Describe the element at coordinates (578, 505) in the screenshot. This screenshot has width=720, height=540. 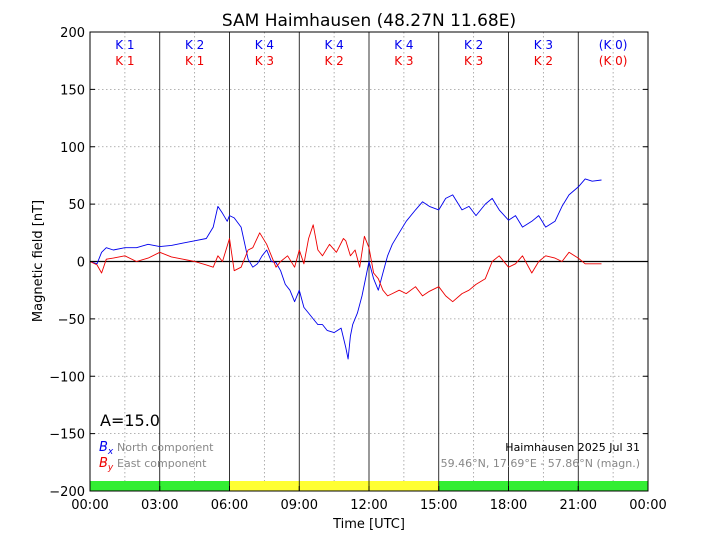
I see `x-tick-label: 21:00` at that location.